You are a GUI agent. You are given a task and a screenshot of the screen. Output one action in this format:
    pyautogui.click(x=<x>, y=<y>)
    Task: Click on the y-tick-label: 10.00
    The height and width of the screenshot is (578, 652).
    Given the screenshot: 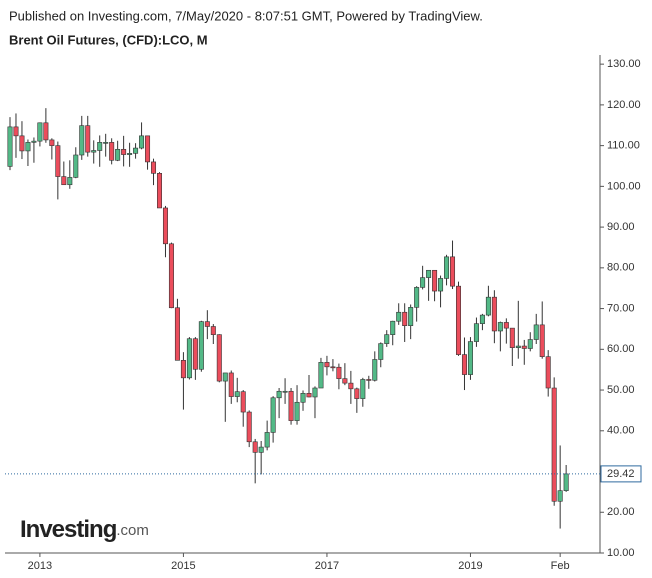 What is the action you would take?
    pyautogui.click(x=621, y=553)
    